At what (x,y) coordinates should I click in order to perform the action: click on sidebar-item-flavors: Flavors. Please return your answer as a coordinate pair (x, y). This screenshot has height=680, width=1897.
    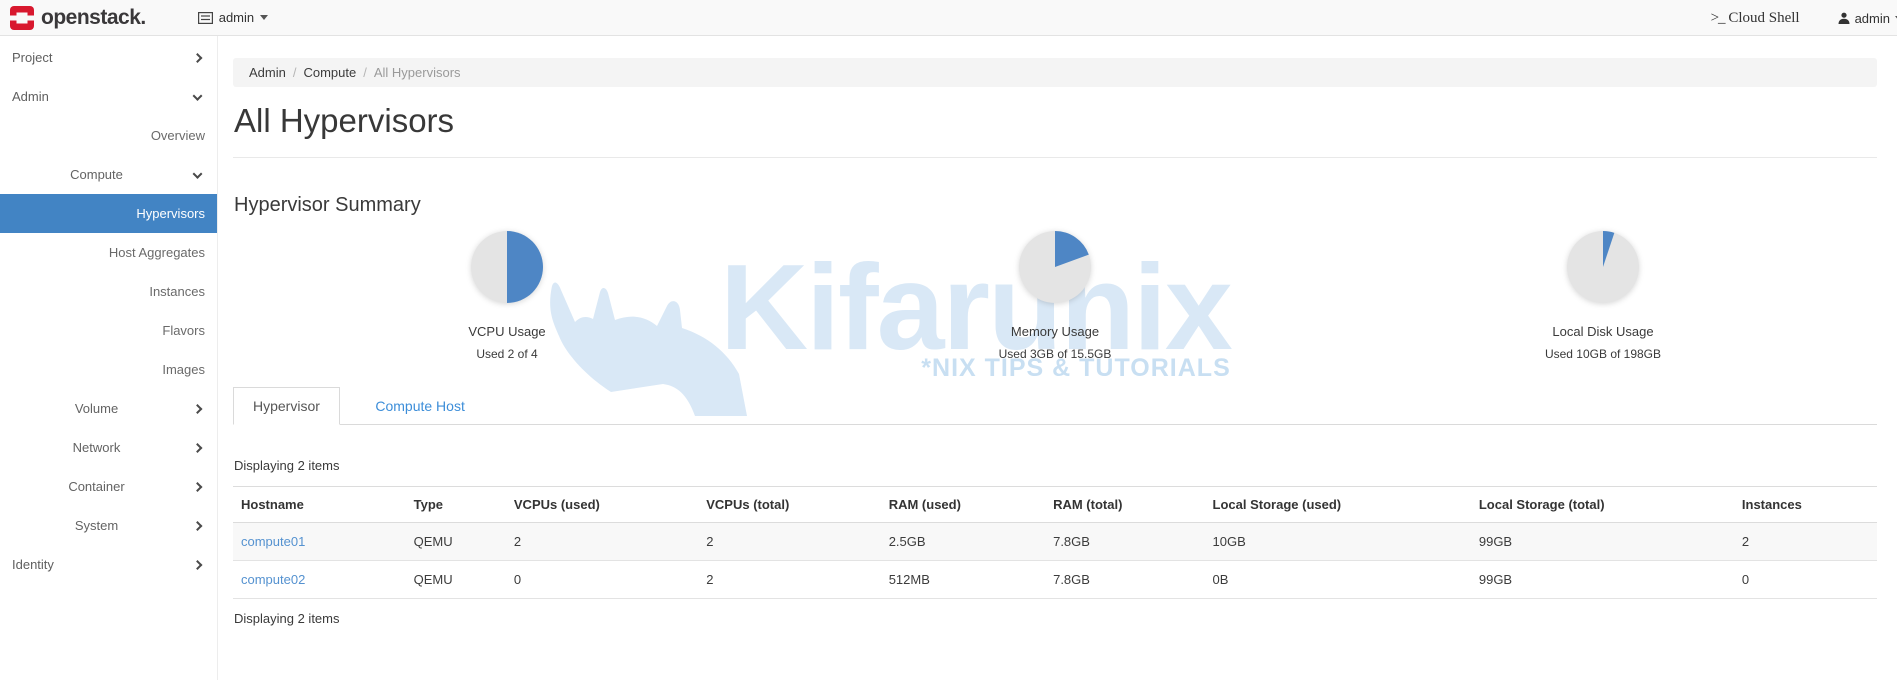
    Looking at the image, I should click on (108, 330).